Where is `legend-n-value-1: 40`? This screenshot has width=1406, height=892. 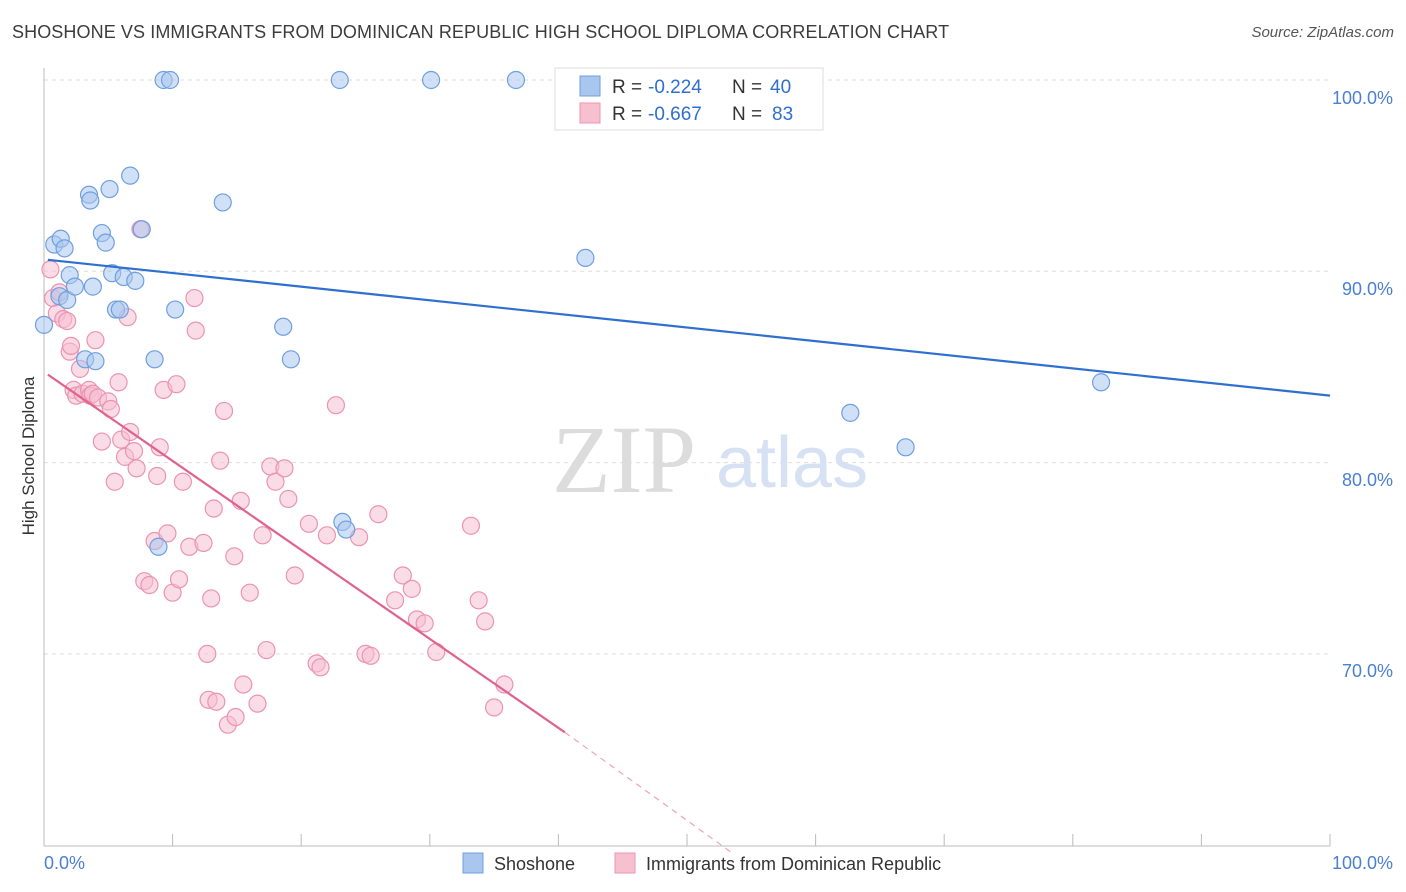
legend-n-value-1: 40 is located at coordinates (780, 87).